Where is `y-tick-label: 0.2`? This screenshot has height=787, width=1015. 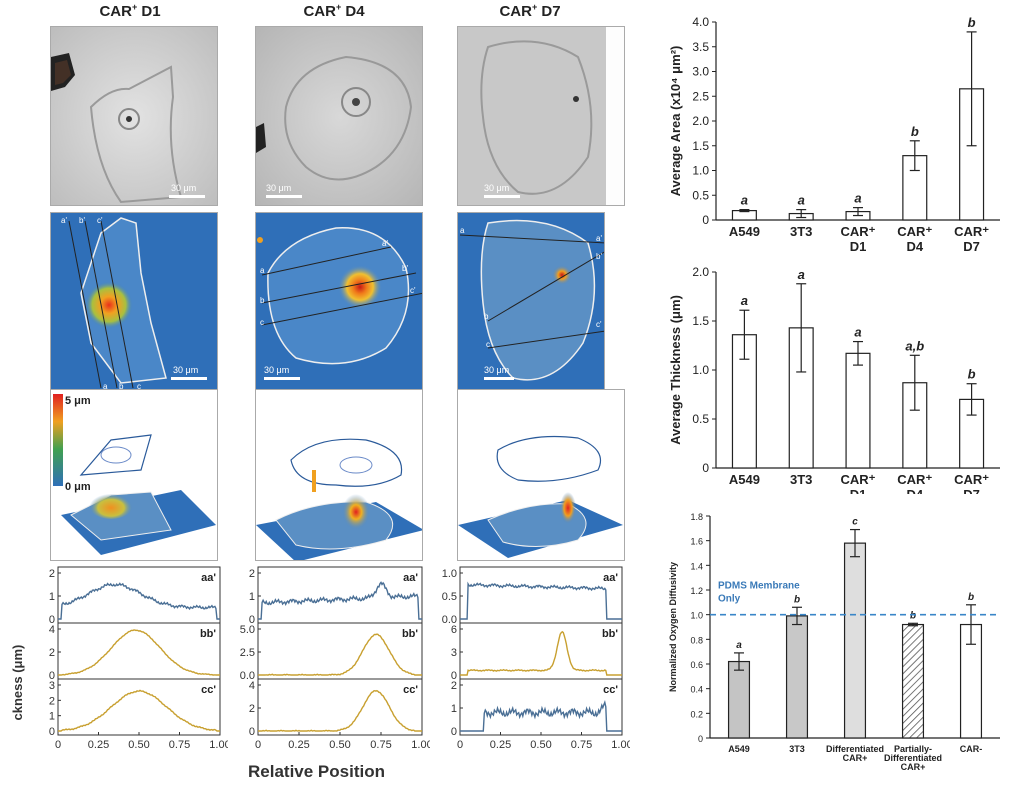
y-tick-label: 0.2 is located at coordinates (696, 714).